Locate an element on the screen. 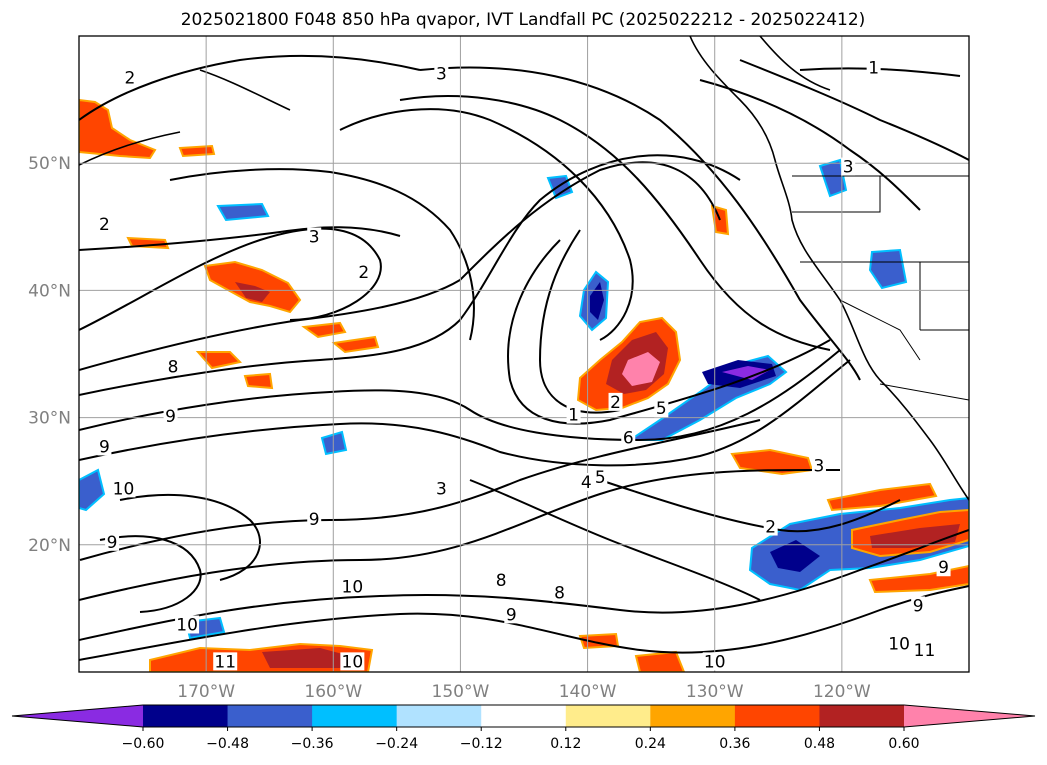 The width and height of the screenshot is (1047, 765). contour-label: 5 is located at coordinates (600, 478).